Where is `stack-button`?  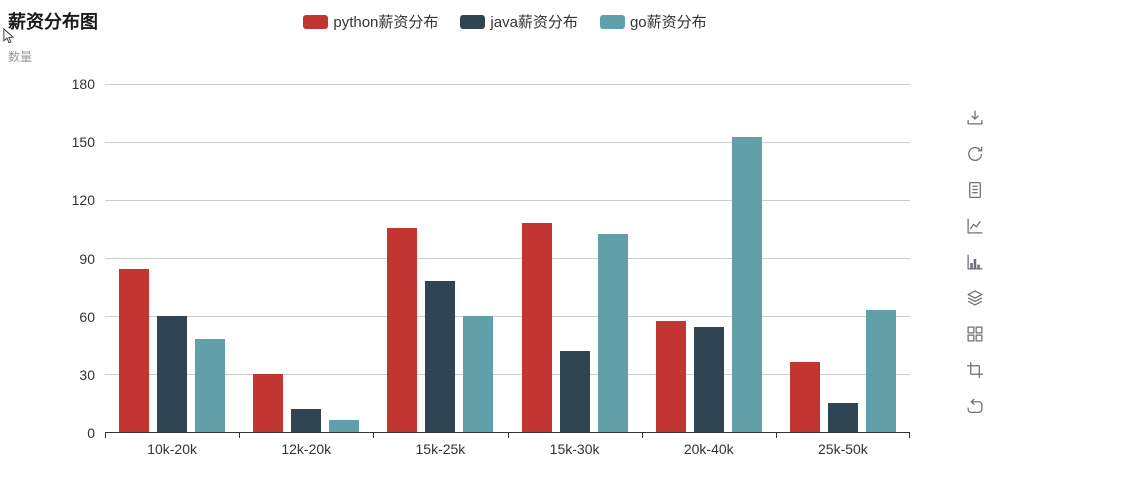 stack-button is located at coordinates (975, 298).